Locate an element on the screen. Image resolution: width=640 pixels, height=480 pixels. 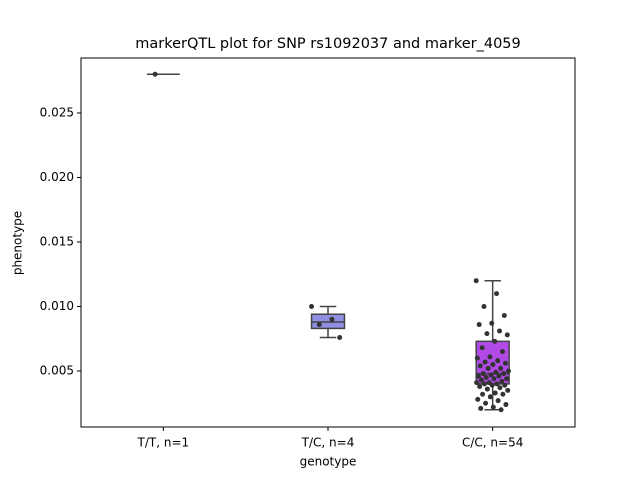
y-tick-label: 0.025 is located at coordinates (57, 112).